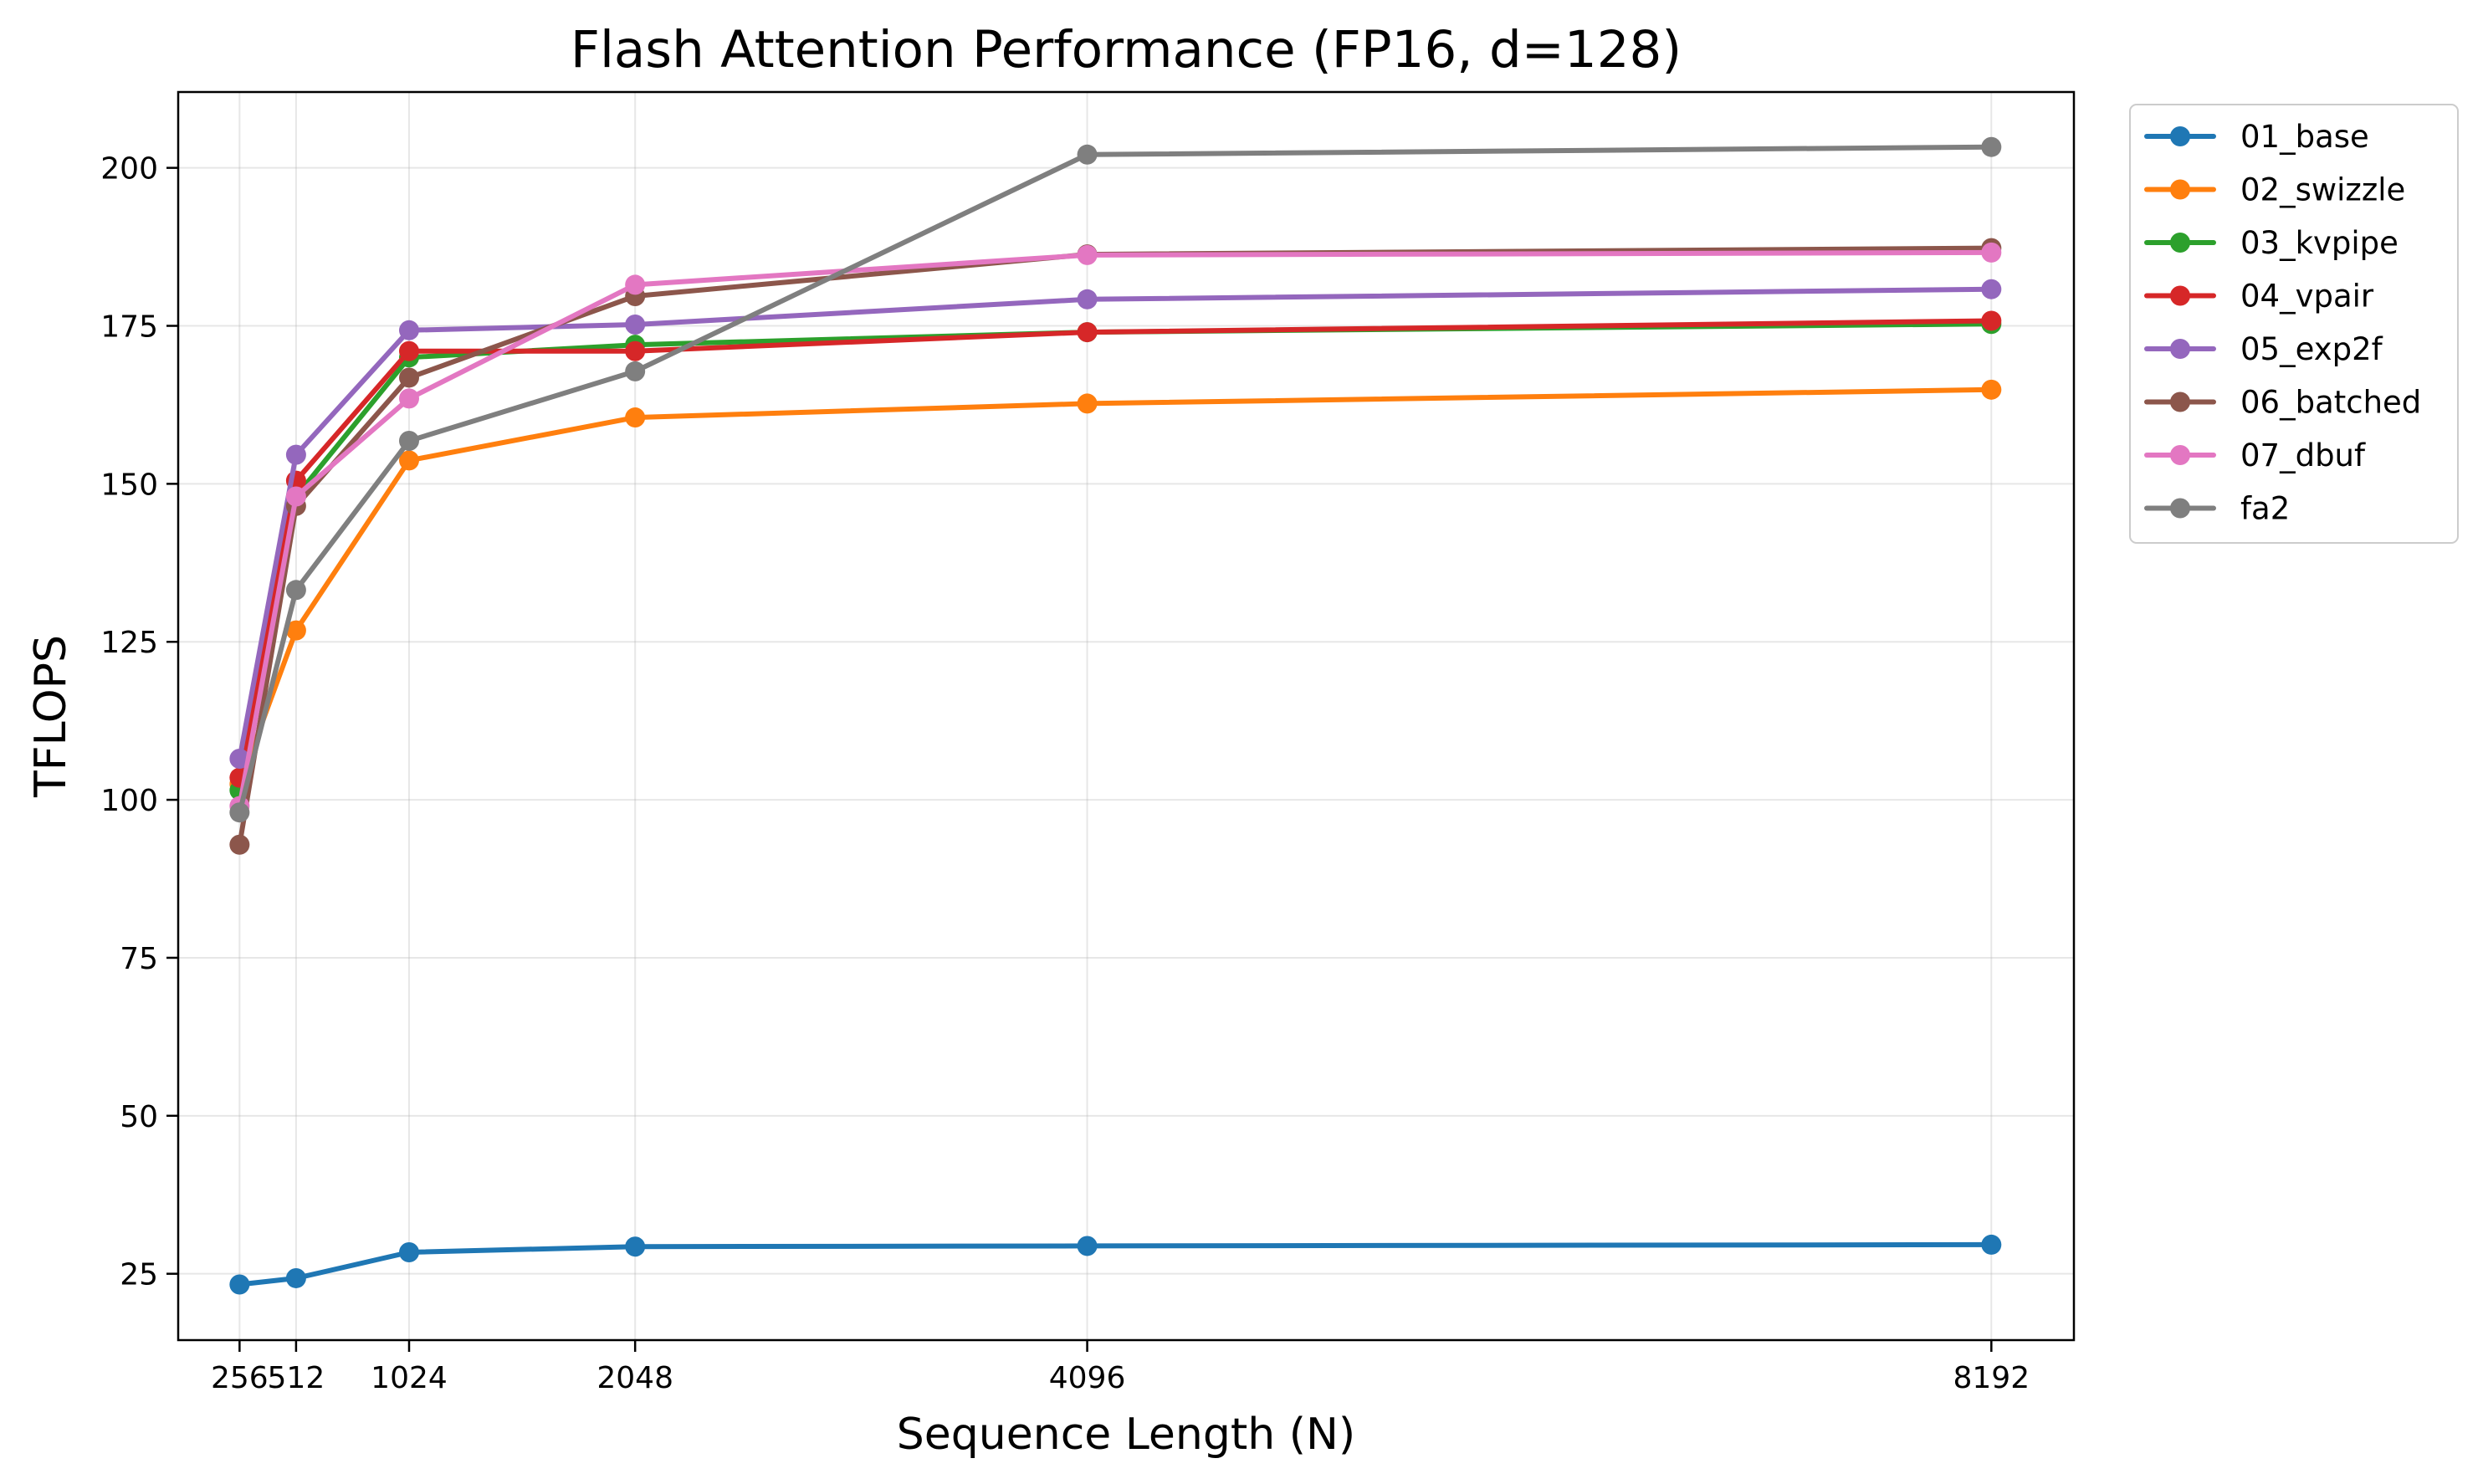 The height and width of the screenshot is (1484, 2483). What do you see at coordinates (139, 1117) in the screenshot?
I see `y-tick-label: 50` at bounding box center [139, 1117].